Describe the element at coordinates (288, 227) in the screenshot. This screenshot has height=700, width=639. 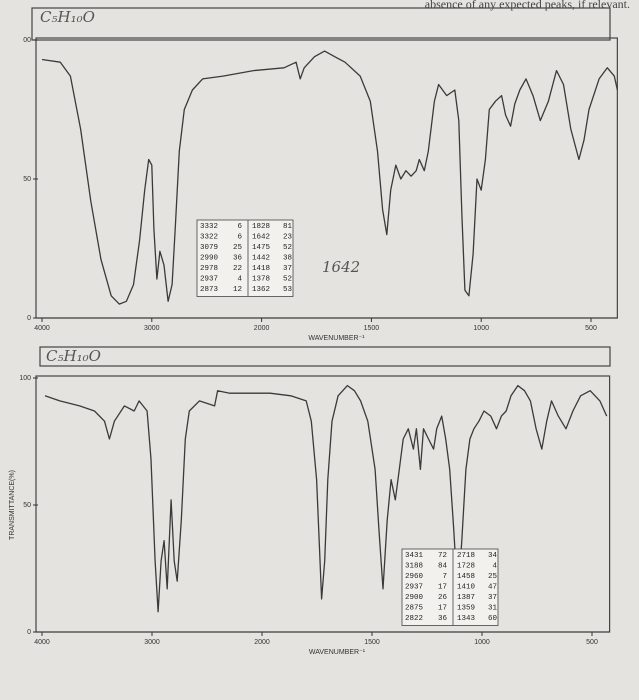
I see `peak-table-cell: 81` at that location.